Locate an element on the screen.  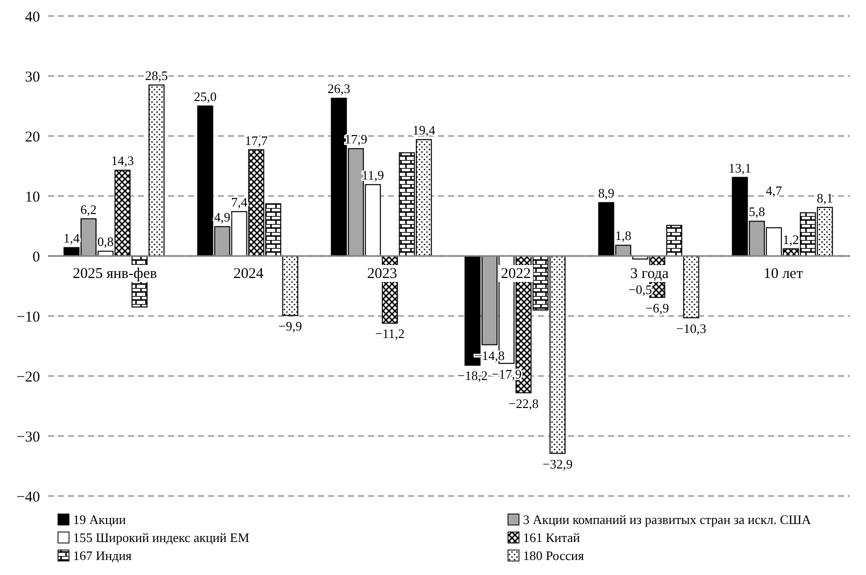
y-tick-label: 30 is located at coordinates (32, 77).